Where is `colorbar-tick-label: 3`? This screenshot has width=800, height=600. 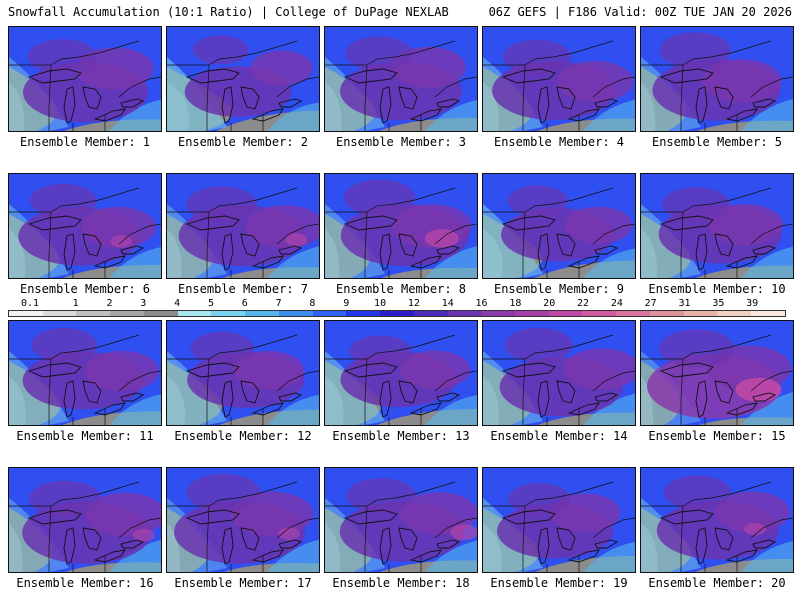 colorbar-tick-label: 3 is located at coordinates (143, 303).